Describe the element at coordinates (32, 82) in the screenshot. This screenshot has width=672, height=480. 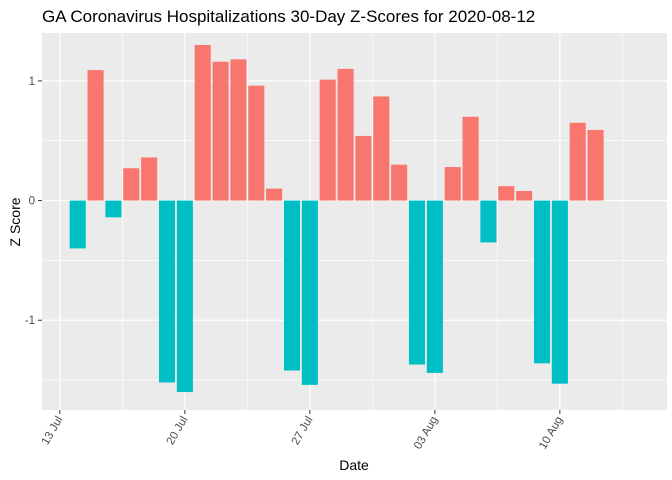
I see `y-tick-label: 1` at that location.